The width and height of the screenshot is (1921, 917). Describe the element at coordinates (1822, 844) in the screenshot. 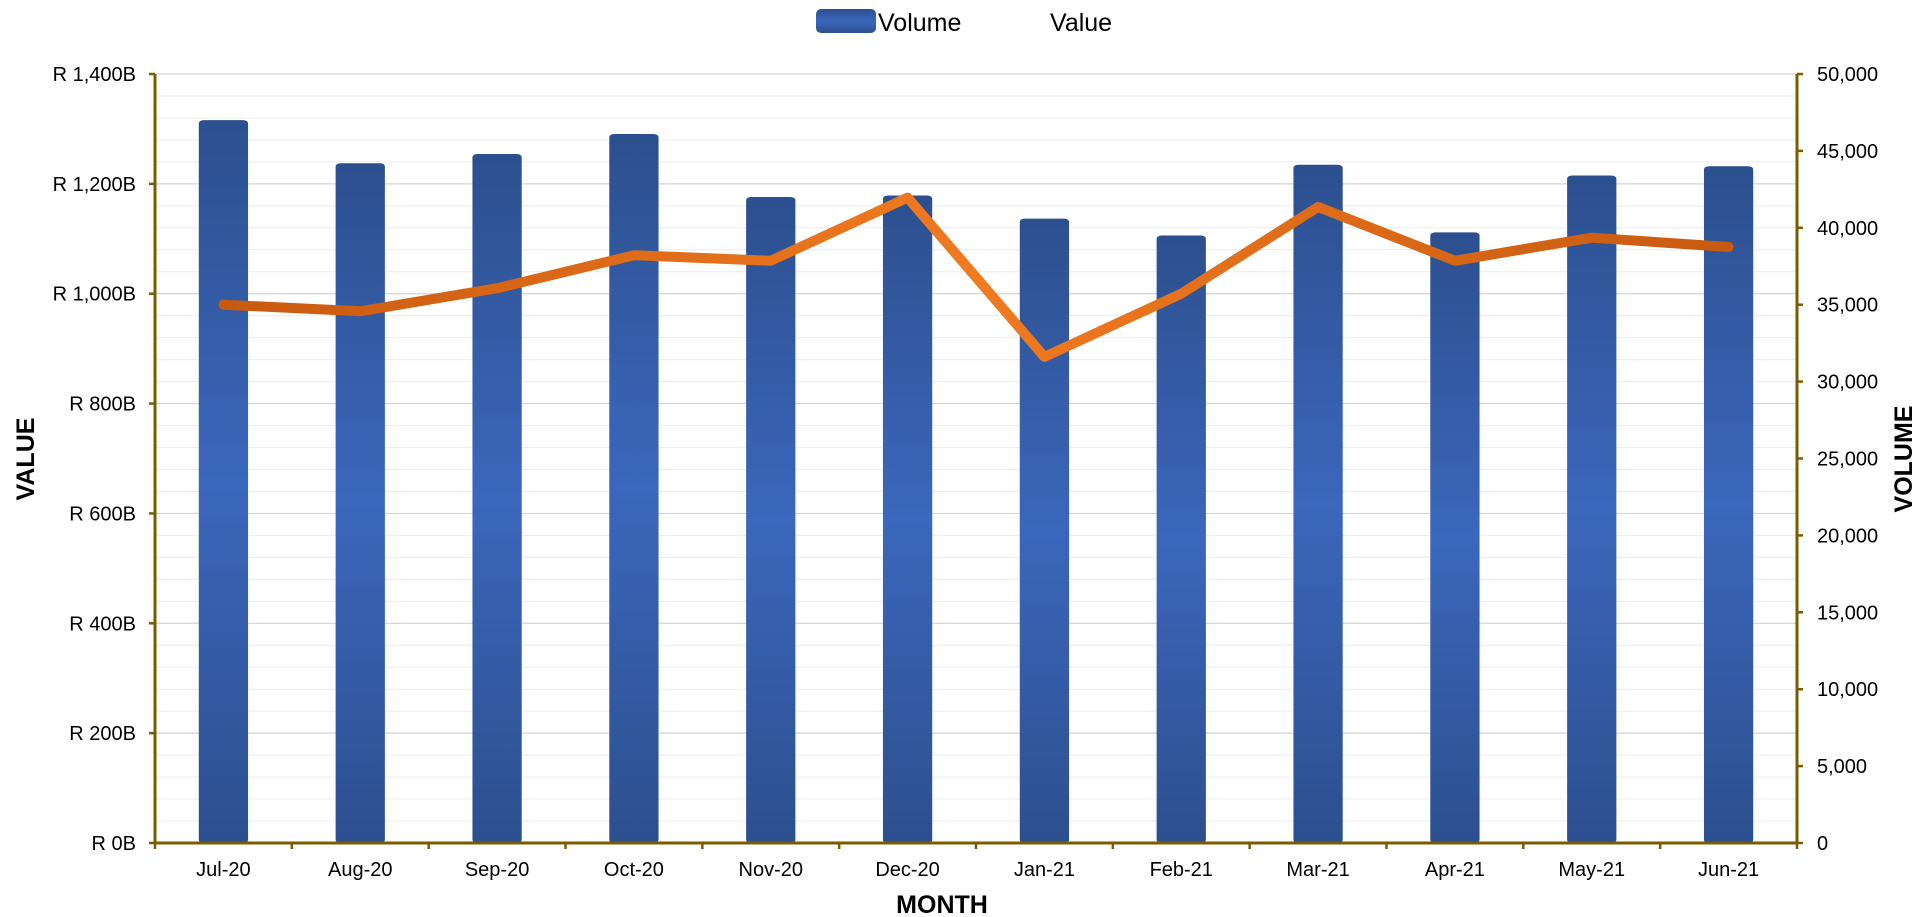

I see `right-tick-label: 0` at that location.